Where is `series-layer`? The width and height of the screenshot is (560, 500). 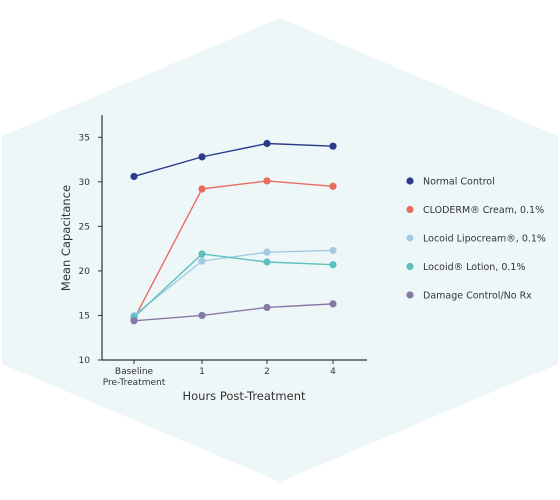 series-layer is located at coordinates (233, 232).